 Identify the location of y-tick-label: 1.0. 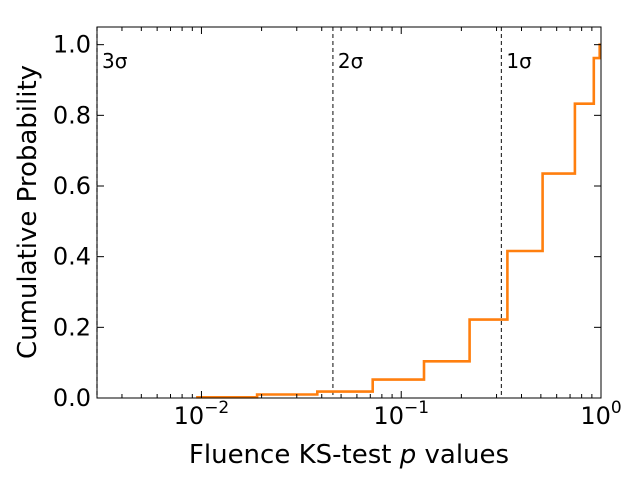
(72, 45).